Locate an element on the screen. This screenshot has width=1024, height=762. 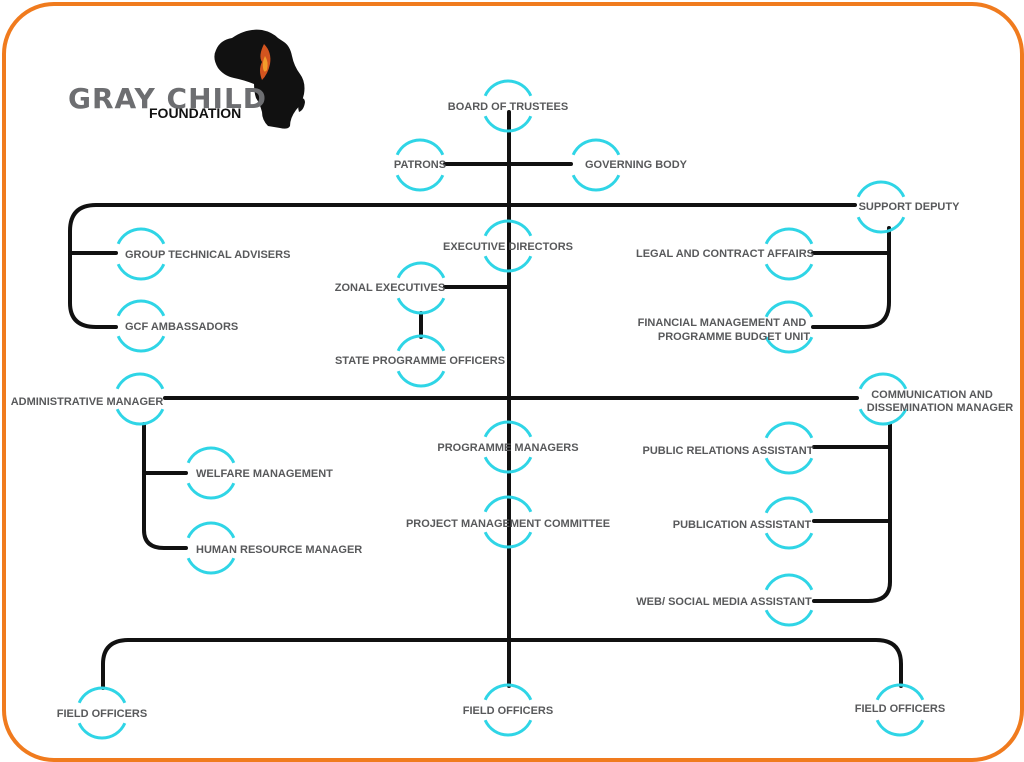
node-publication-assistant: PUBLICATION ASSISTANT is located at coordinates (742, 525).